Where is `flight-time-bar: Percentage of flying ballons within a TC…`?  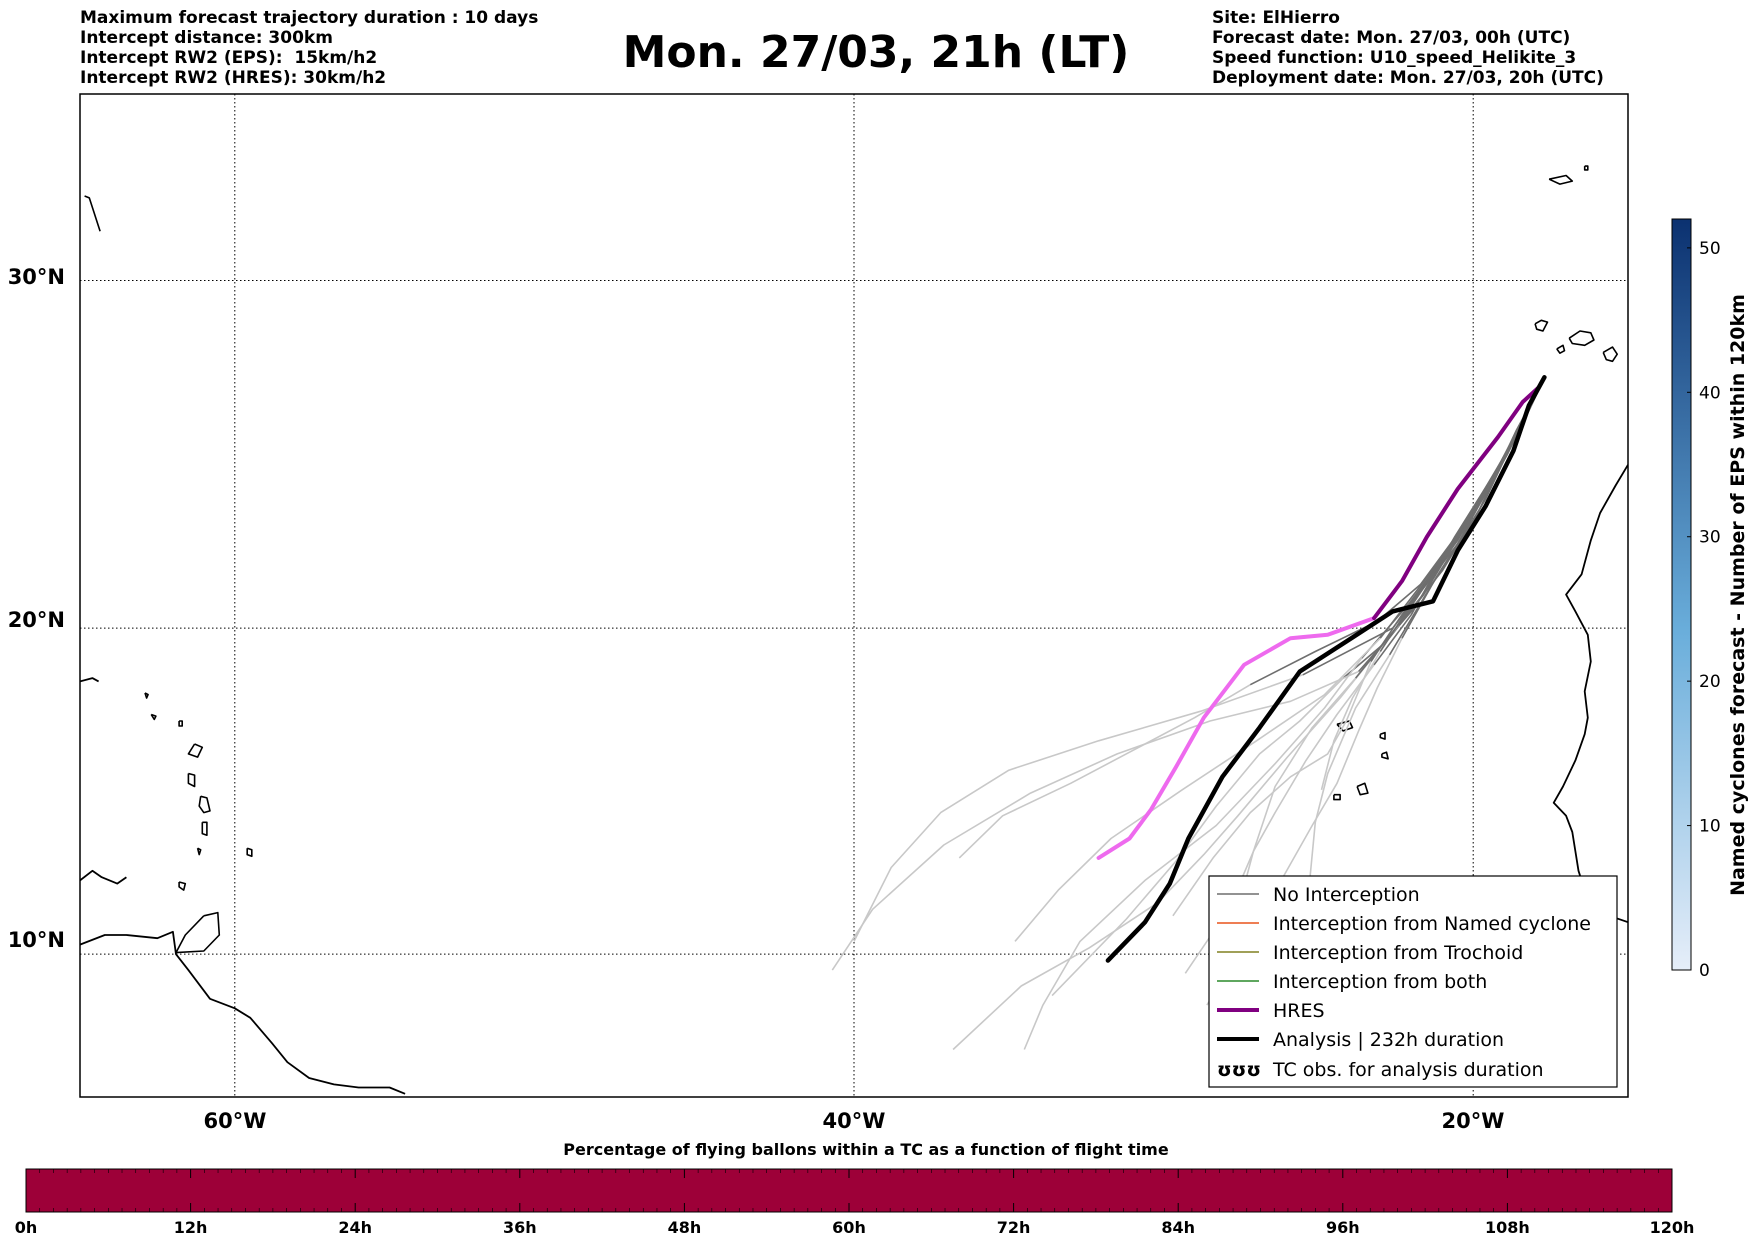
flight-time-bar: Percentage of flying ballons within a TC… is located at coordinates (855, 1188).